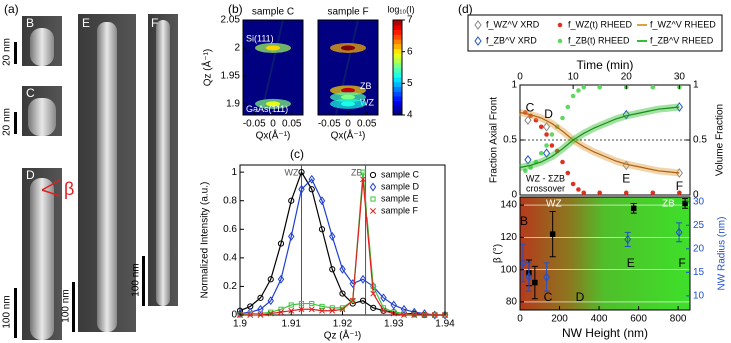 The image size is (731, 343). Describe the element at coordinates (513, 24) in the screenshot. I see `legend-label: f_WZ^V XRD` at that location.